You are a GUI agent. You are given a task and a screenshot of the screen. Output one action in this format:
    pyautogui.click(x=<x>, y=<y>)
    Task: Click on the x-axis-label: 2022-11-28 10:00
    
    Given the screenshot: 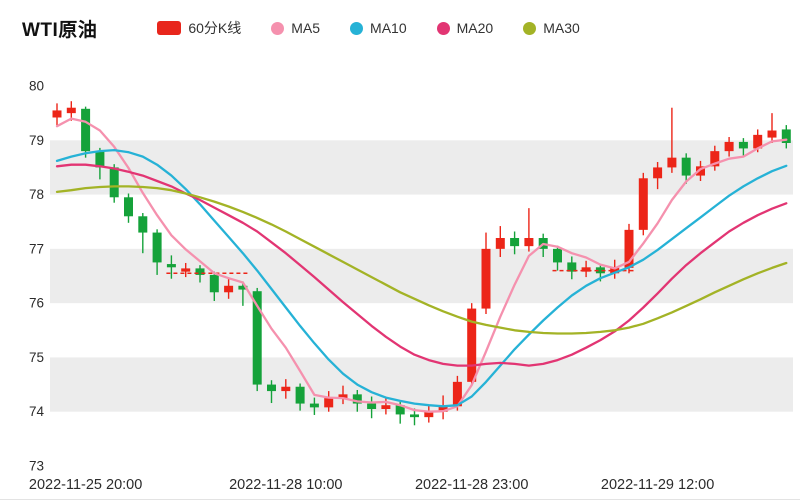 What is the action you would take?
    pyautogui.click(x=285, y=485)
    